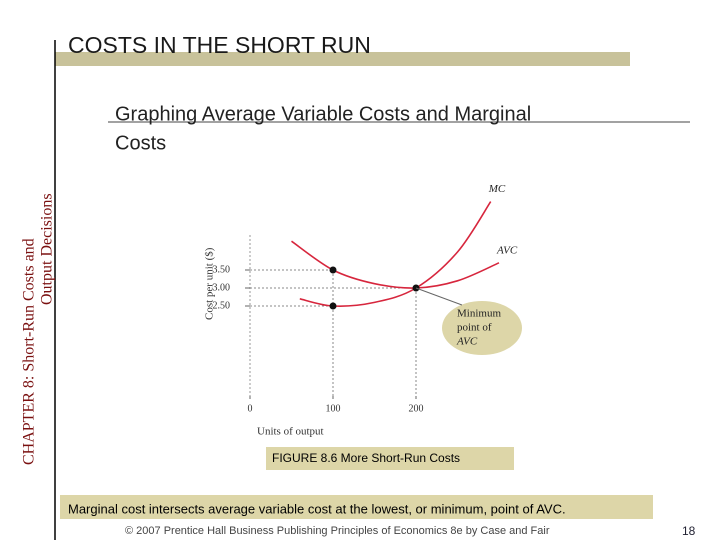 The width and height of the screenshot is (720, 545). I want to click on subtitle: Costs, so click(140, 143).